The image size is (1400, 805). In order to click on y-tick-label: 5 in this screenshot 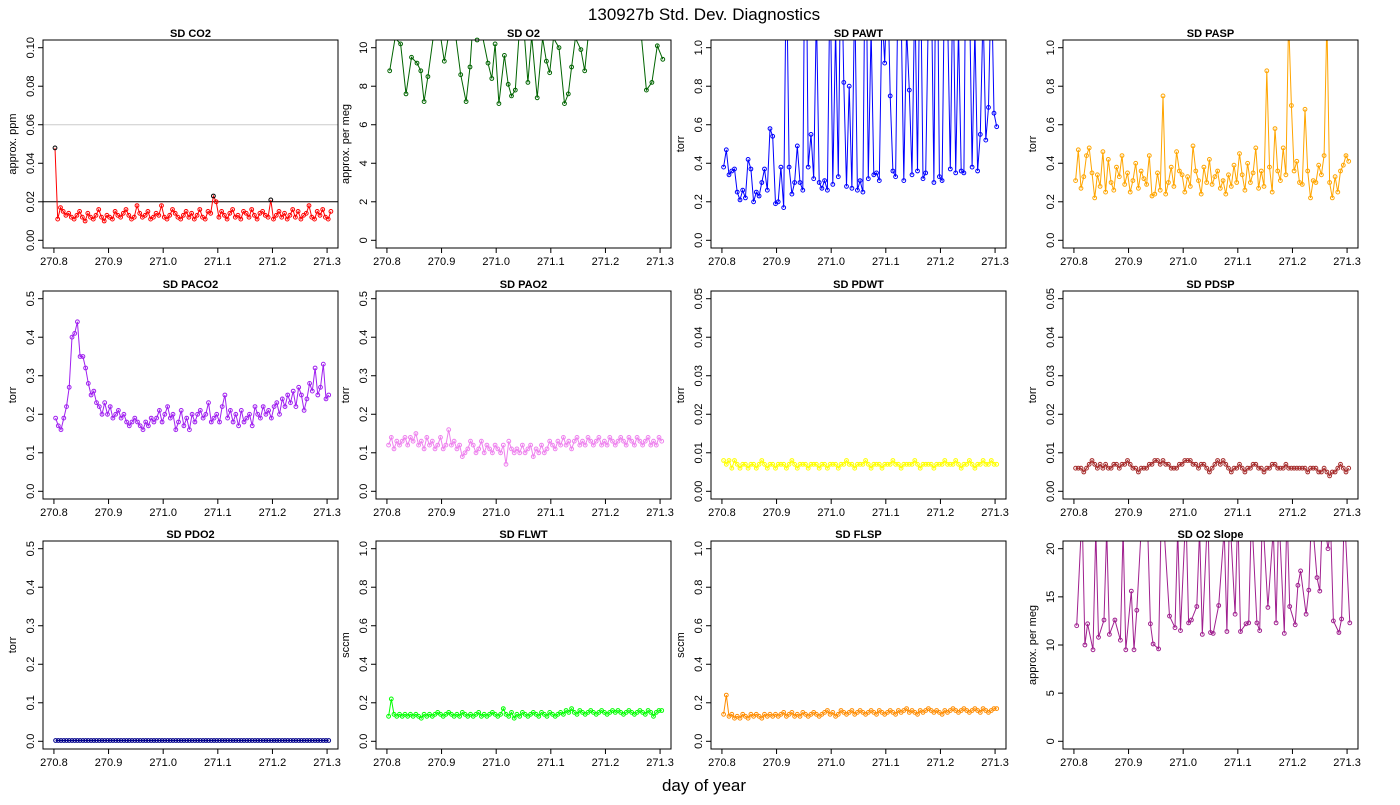, I will do `click(1051, 693)`.